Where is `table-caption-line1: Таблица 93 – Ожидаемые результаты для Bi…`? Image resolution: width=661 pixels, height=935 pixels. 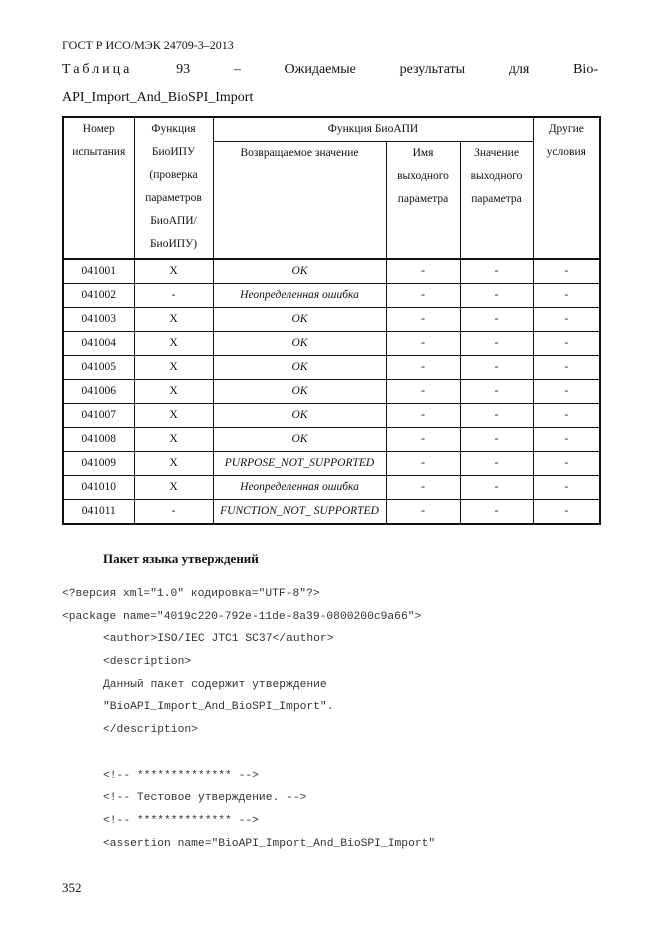 table-caption-line1: Таблица 93 – Ожидаемые результаты для Bi… is located at coordinates (330, 70).